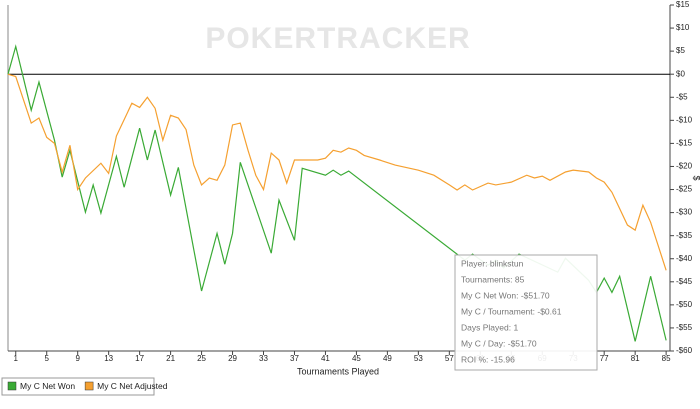 The width and height of the screenshot is (700, 409). What do you see at coordinates (232, 358) in the screenshot?
I see `x-tick-label: 29` at bounding box center [232, 358].